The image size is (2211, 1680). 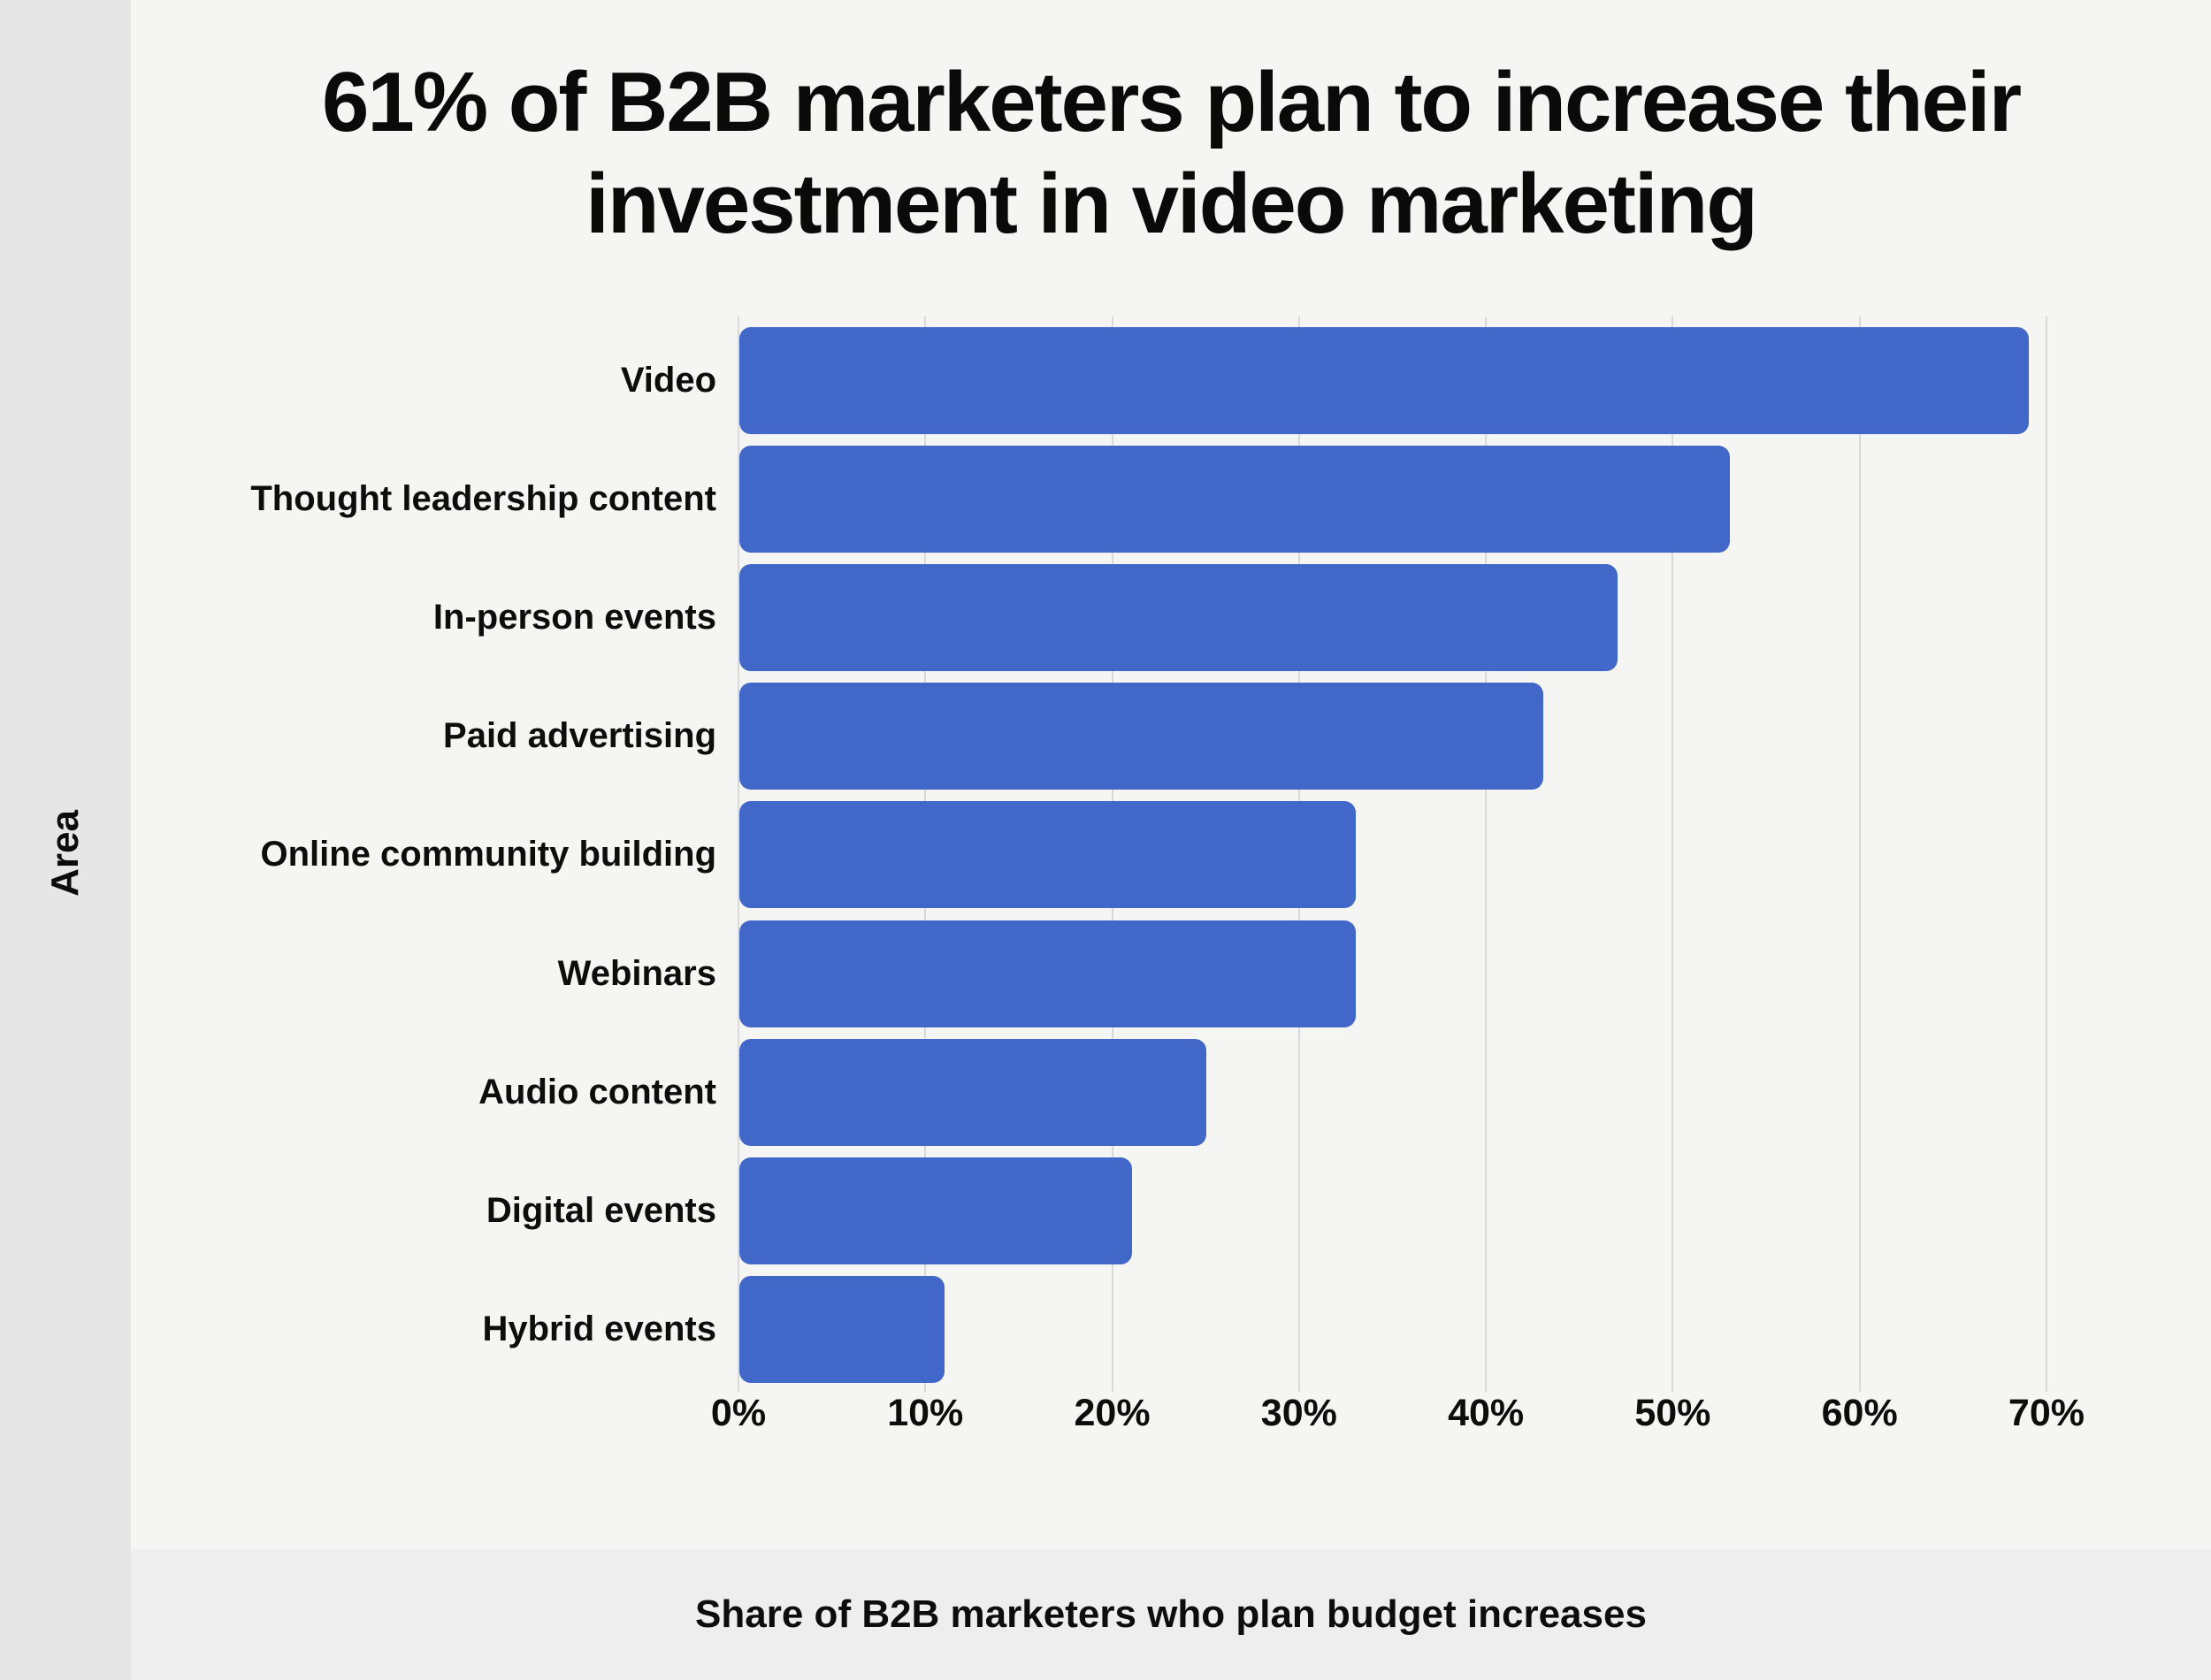 What do you see at coordinates (1047, 973) in the screenshot?
I see `bar-webinars` at bounding box center [1047, 973].